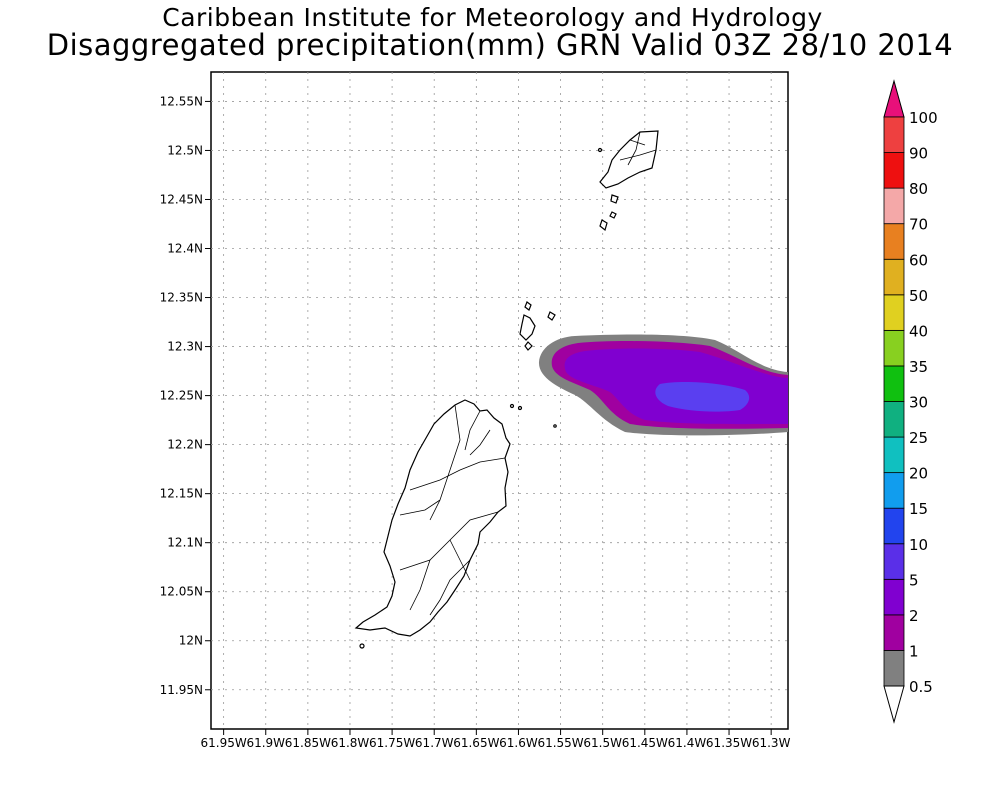  What do you see at coordinates (185, 347) in the screenshot?
I see `lat-tick-label: 12.3N` at bounding box center [185, 347].